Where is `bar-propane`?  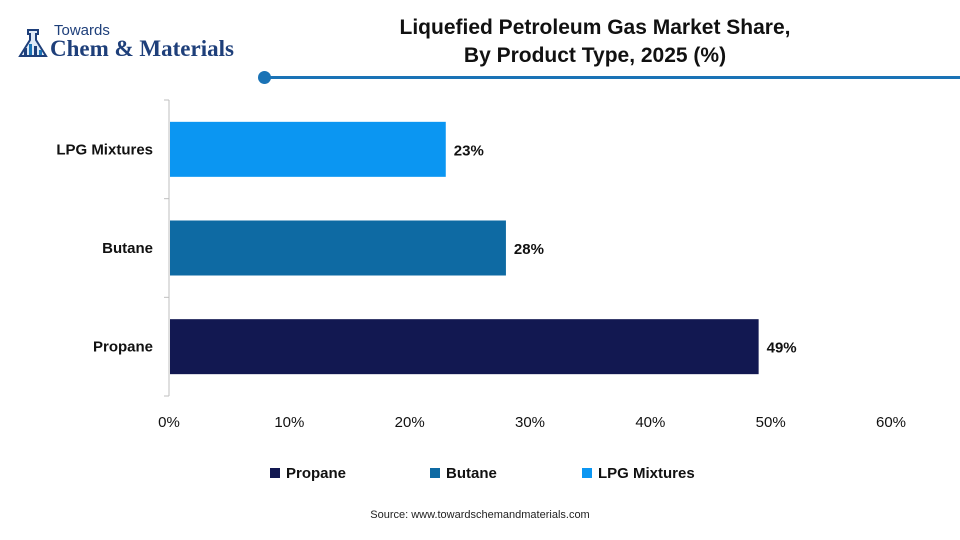
bar-propane is located at coordinates (464, 347).